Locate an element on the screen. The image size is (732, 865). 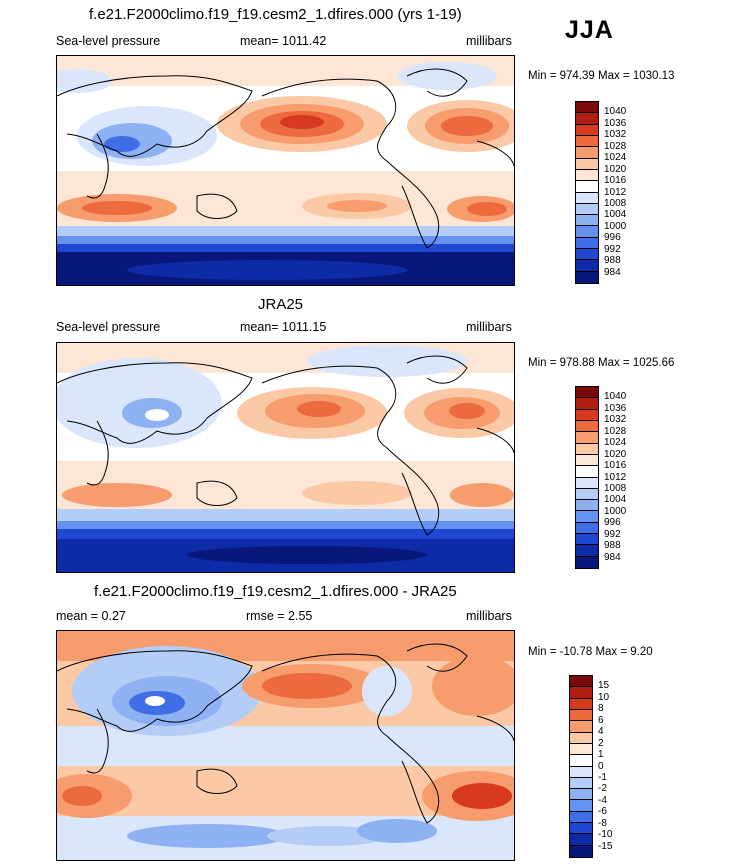
colorbar-tick-label: 10 is located at coordinates (604, 697).